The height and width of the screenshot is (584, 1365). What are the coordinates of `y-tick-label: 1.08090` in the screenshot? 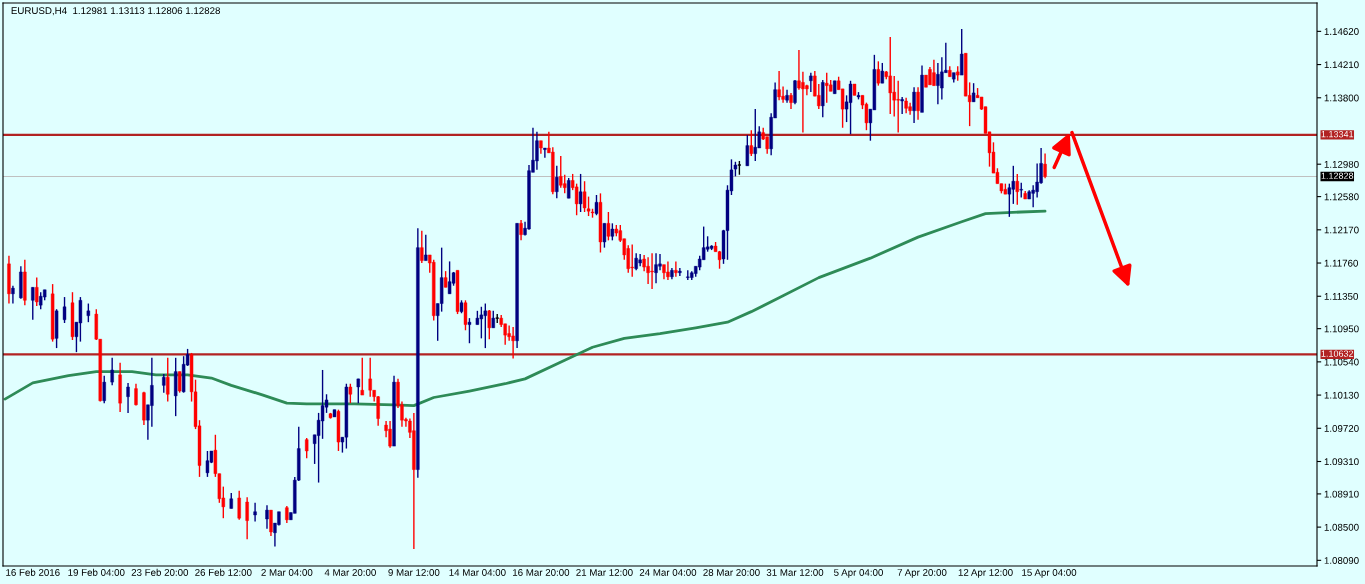 It's located at (1341, 560).